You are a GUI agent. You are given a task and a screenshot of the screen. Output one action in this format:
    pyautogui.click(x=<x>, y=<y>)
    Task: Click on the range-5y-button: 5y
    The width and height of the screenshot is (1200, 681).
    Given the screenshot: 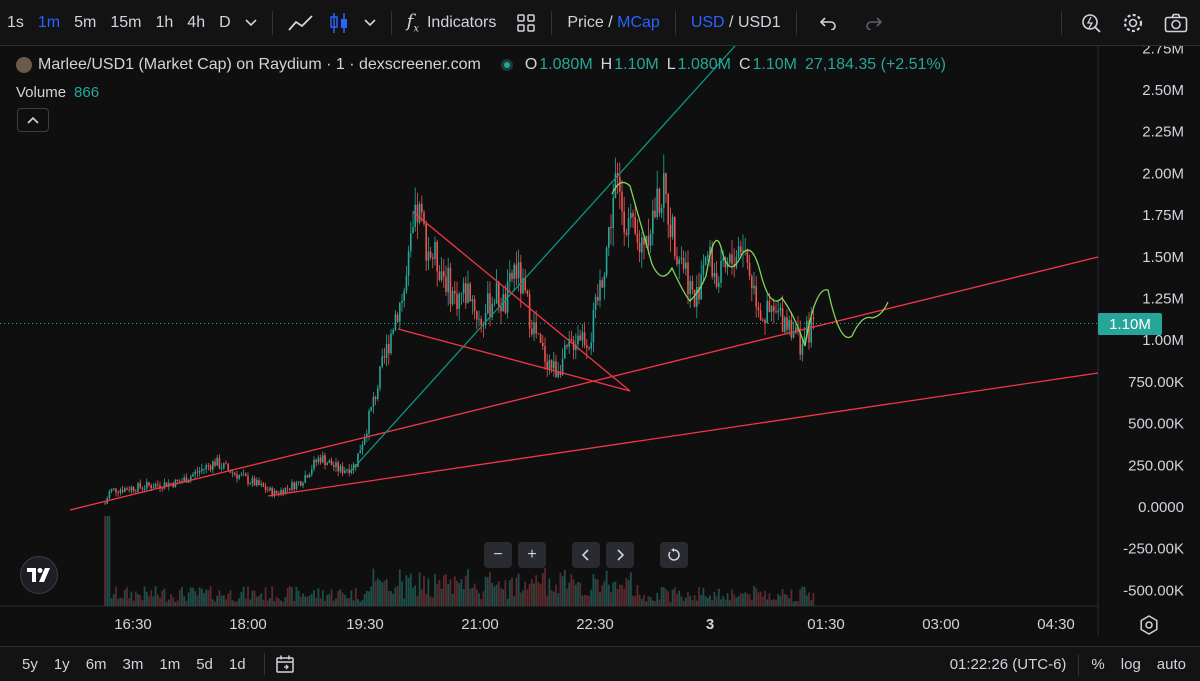 What is the action you would take?
    pyautogui.click(x=30, y=664)
    